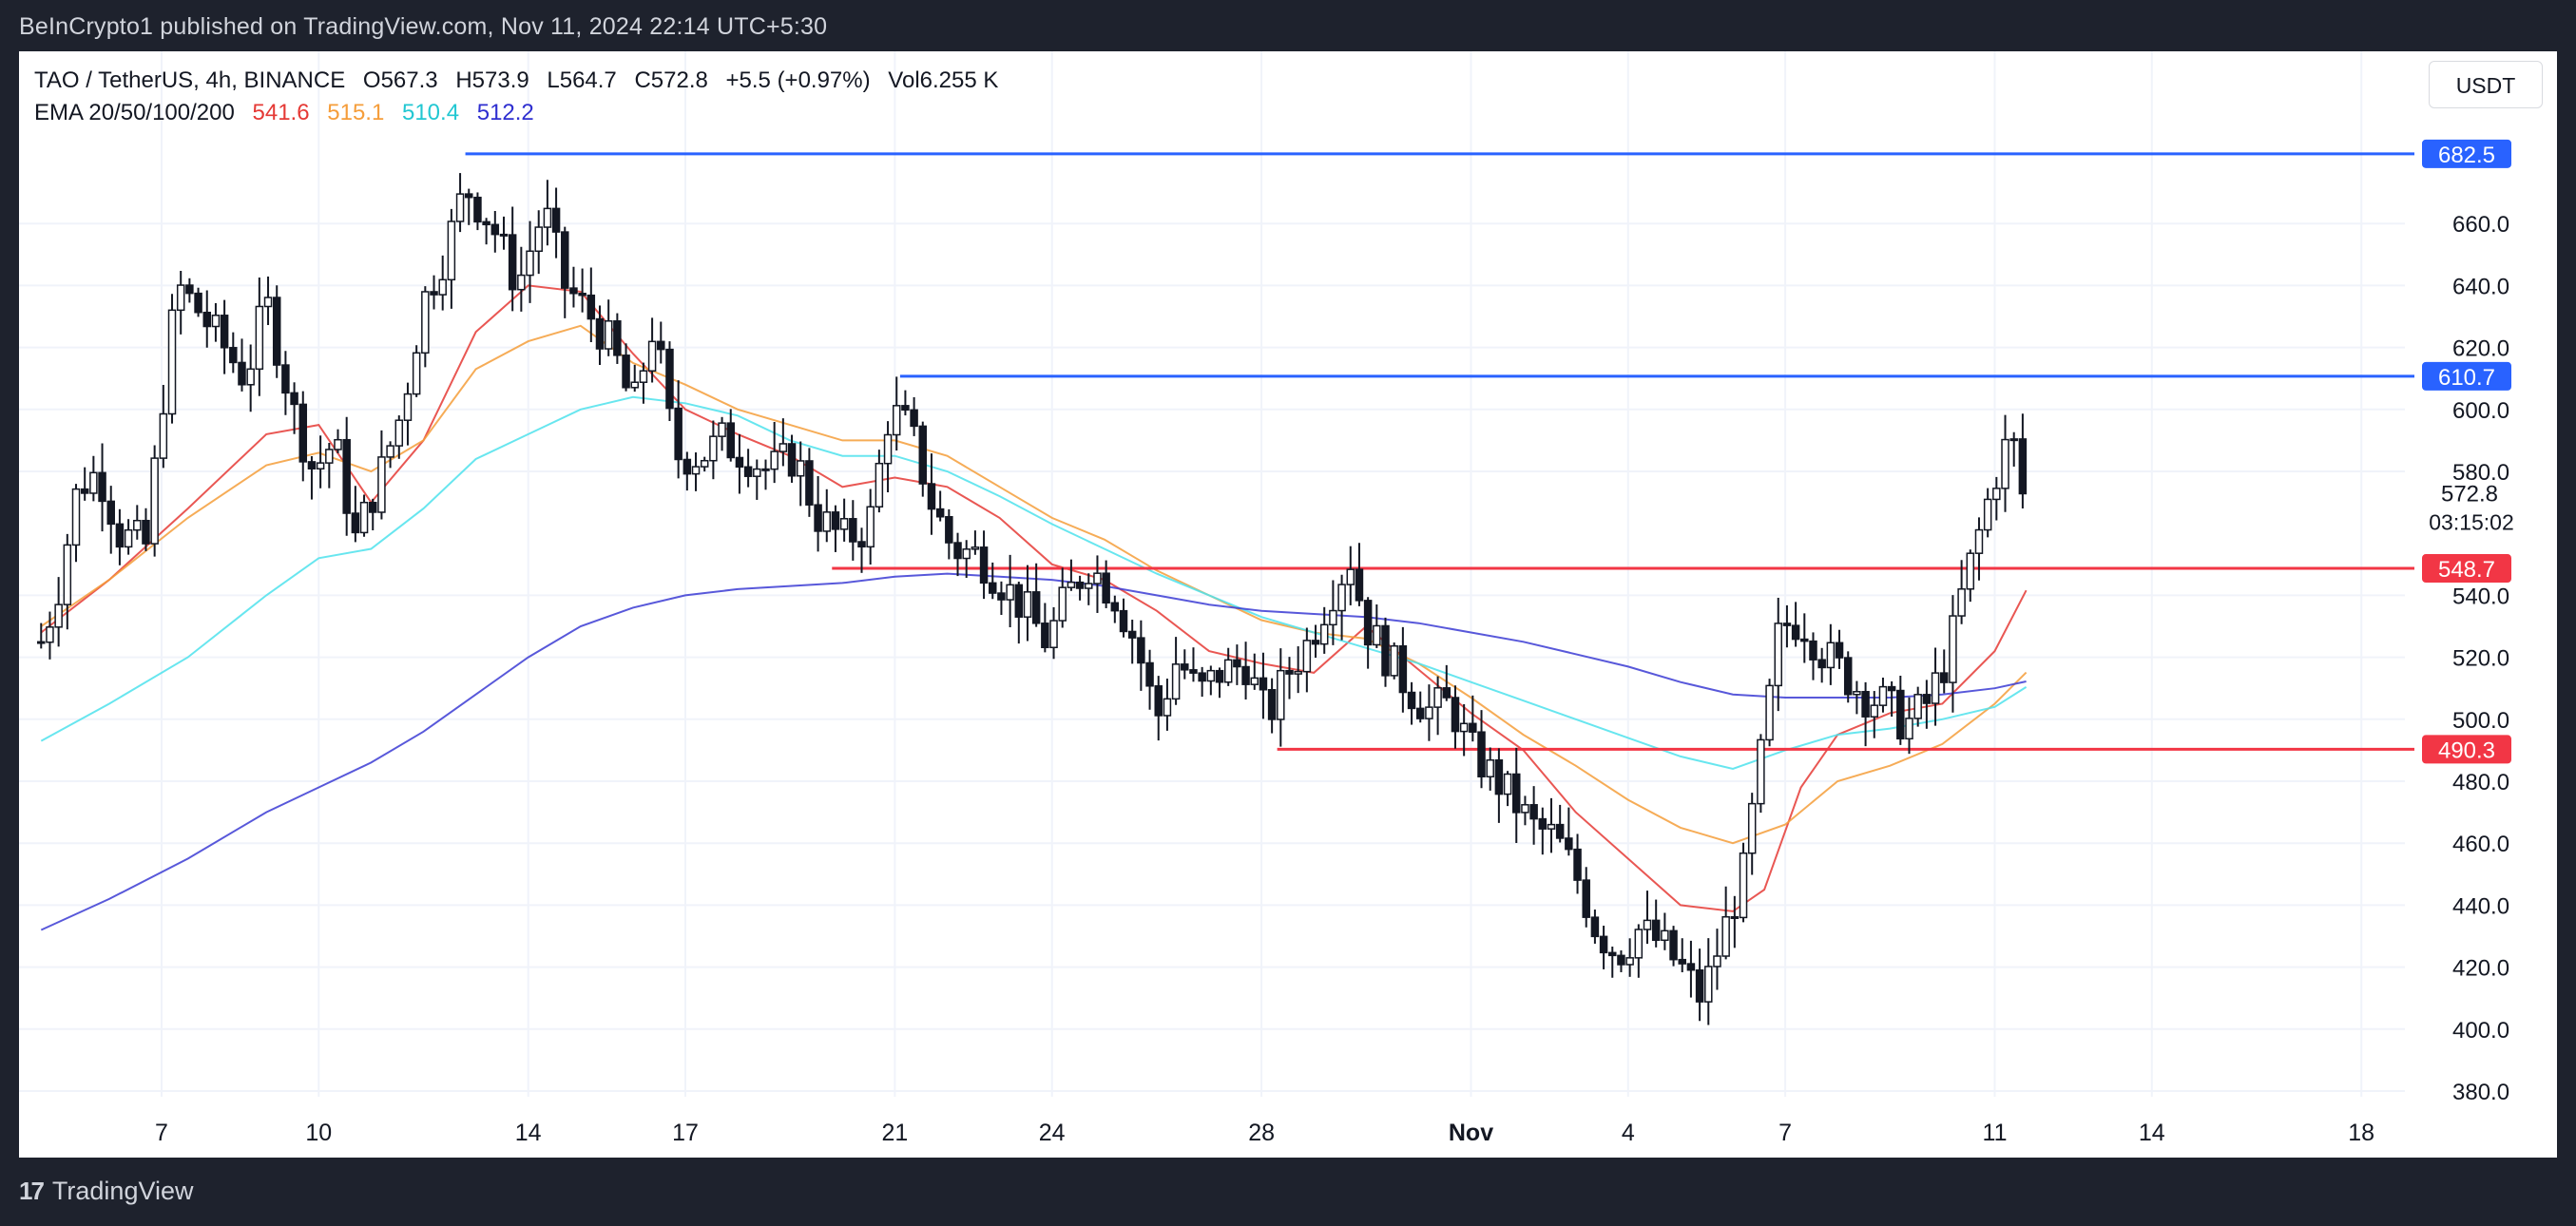 The image size is (2576, 1226). I want to click on time-tick-label: 24, so click(1052, 1133).